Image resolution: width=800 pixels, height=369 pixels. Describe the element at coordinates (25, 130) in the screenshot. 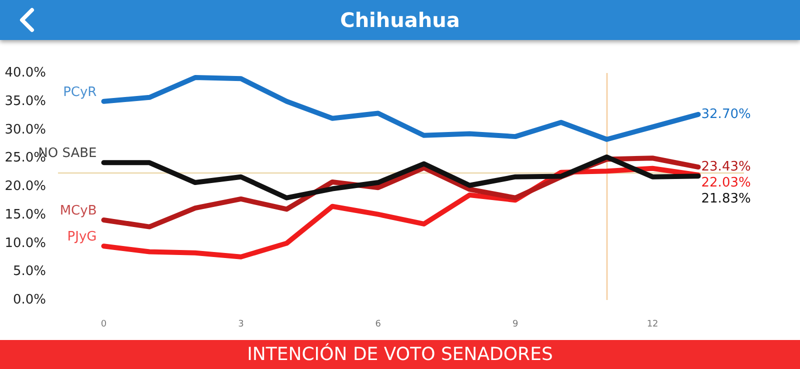

I see `y-tick-label: 30.0%` at that location.